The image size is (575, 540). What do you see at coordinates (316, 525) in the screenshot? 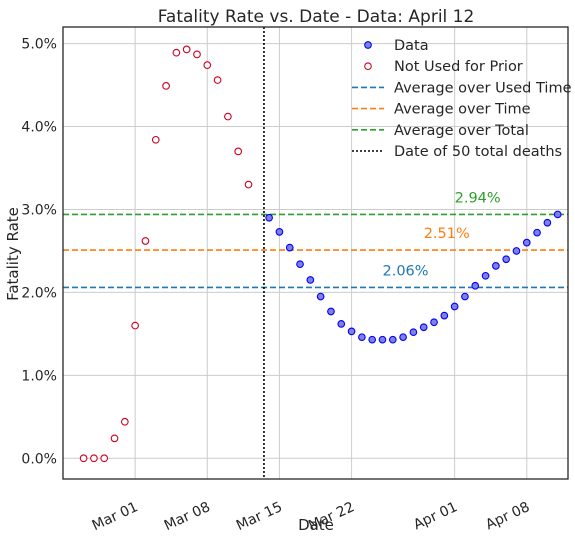
I see `x-axis-label: Date` at bounding box center [316, 525].